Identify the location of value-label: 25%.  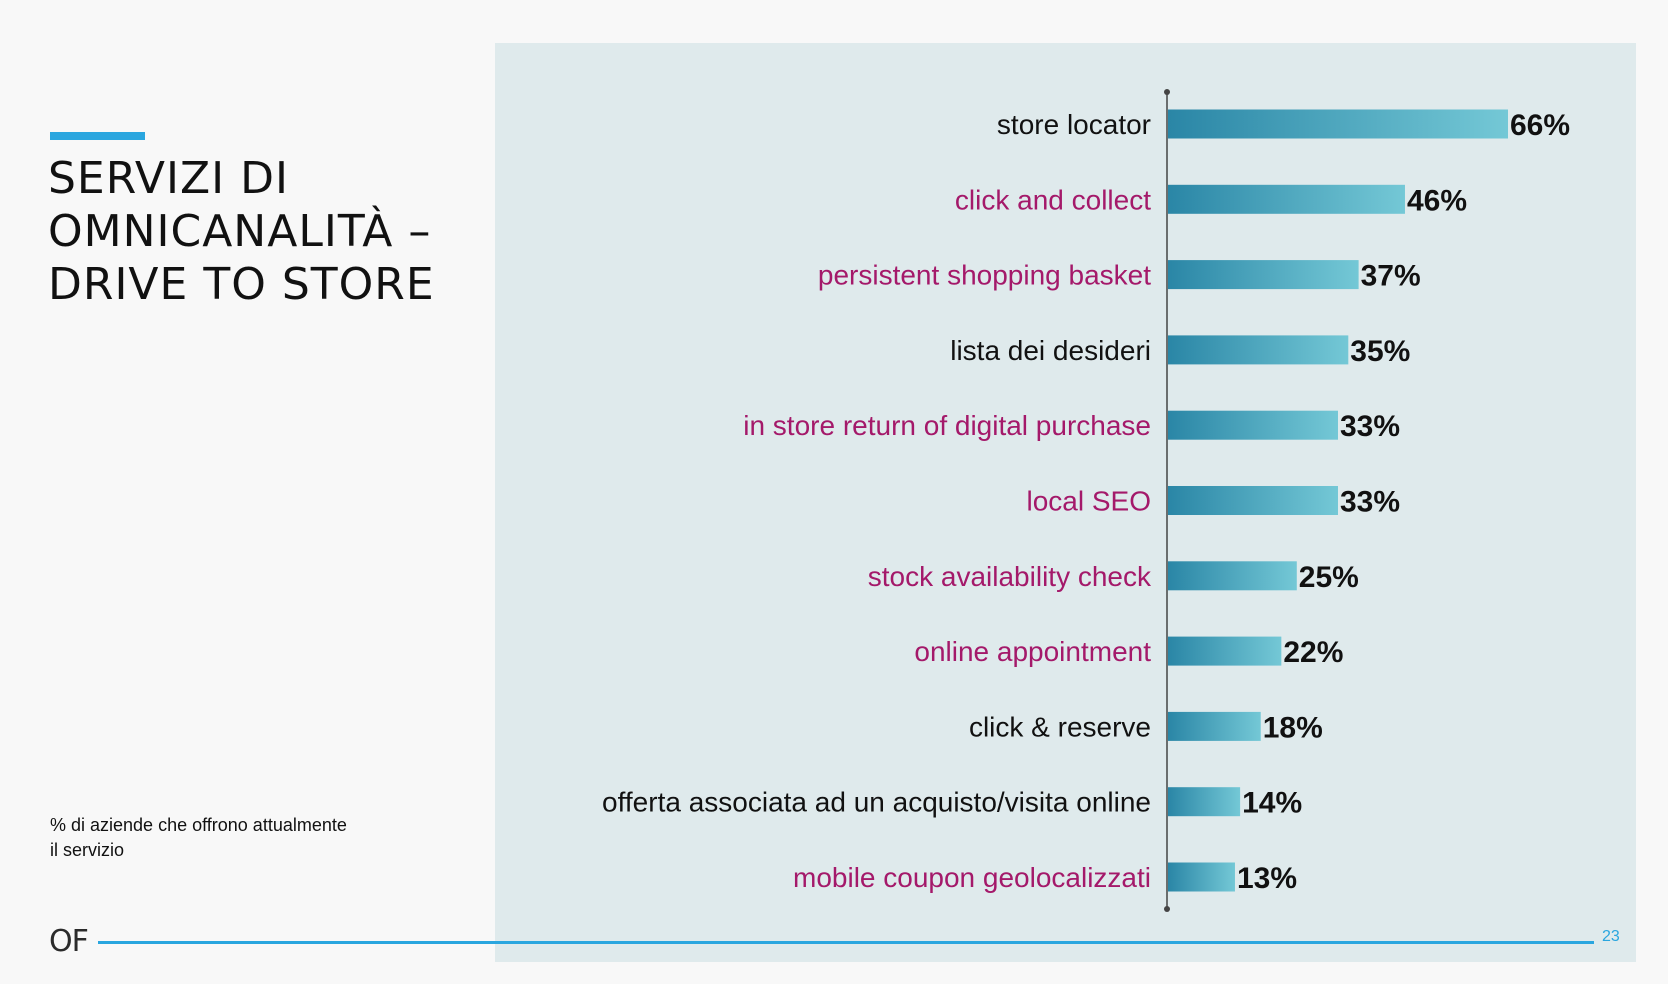
(1329, 577).